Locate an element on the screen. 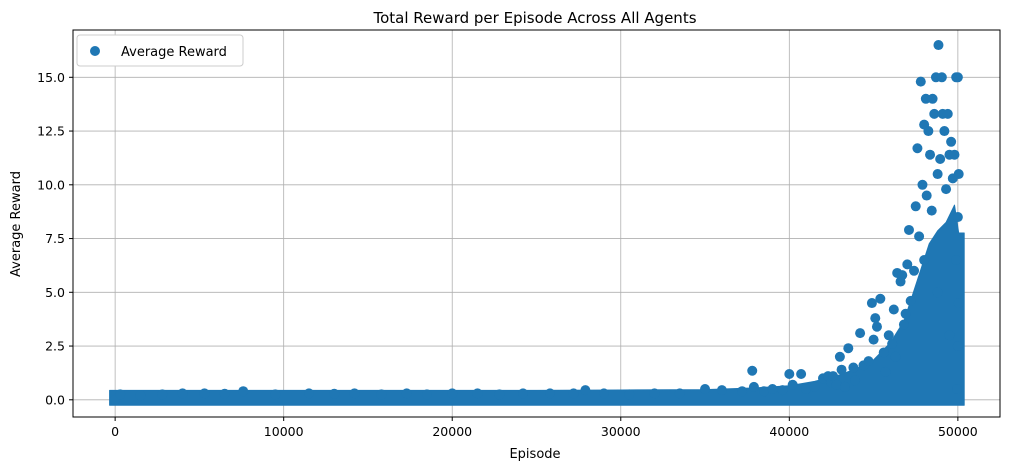 The width and height of the screenshot is (1010, 470). legend-label: Average Reward is located at coordinates (174, 52).